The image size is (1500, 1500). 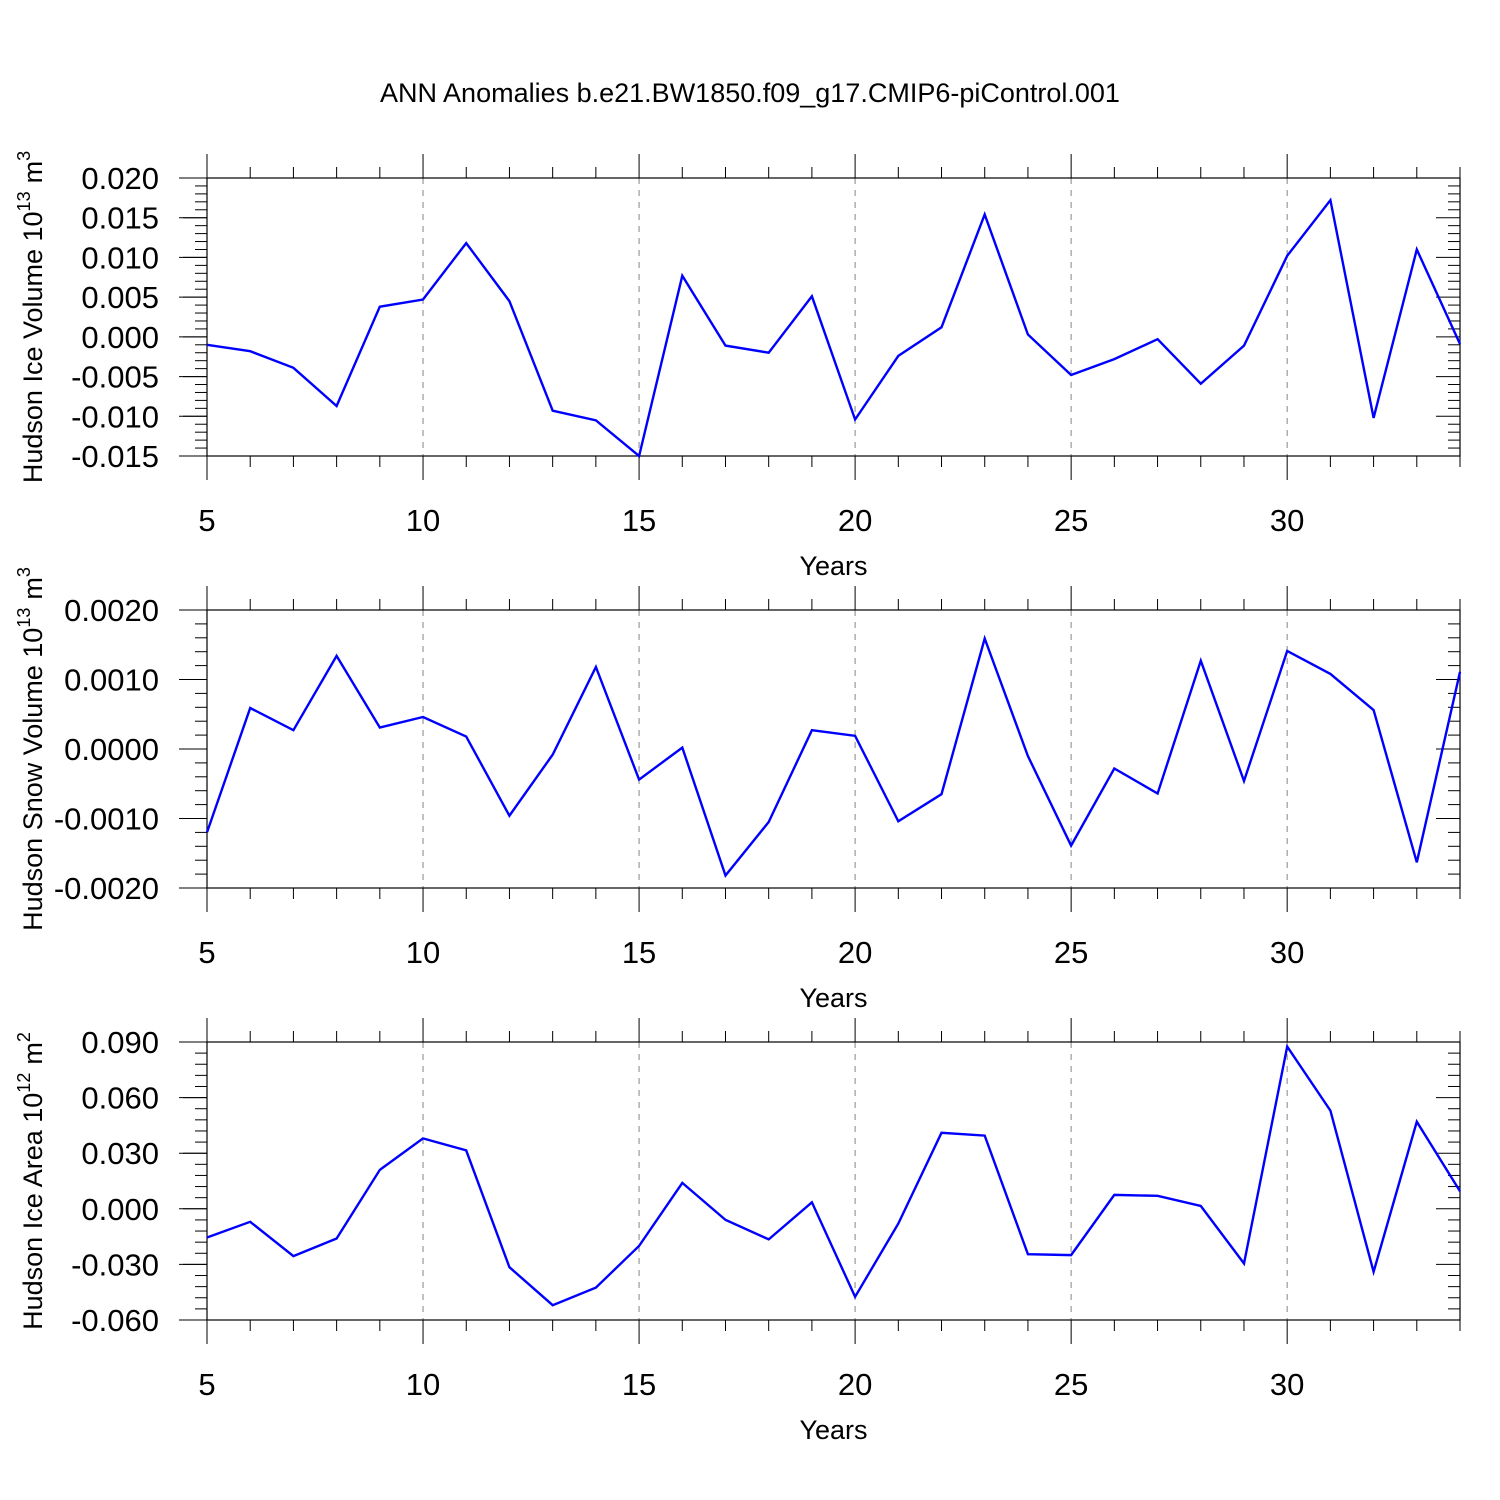 What do you see at coordinates (115, 416) in the screenshot?
I see `y-tick-label: -0.010` at bounding box center [115, 416].